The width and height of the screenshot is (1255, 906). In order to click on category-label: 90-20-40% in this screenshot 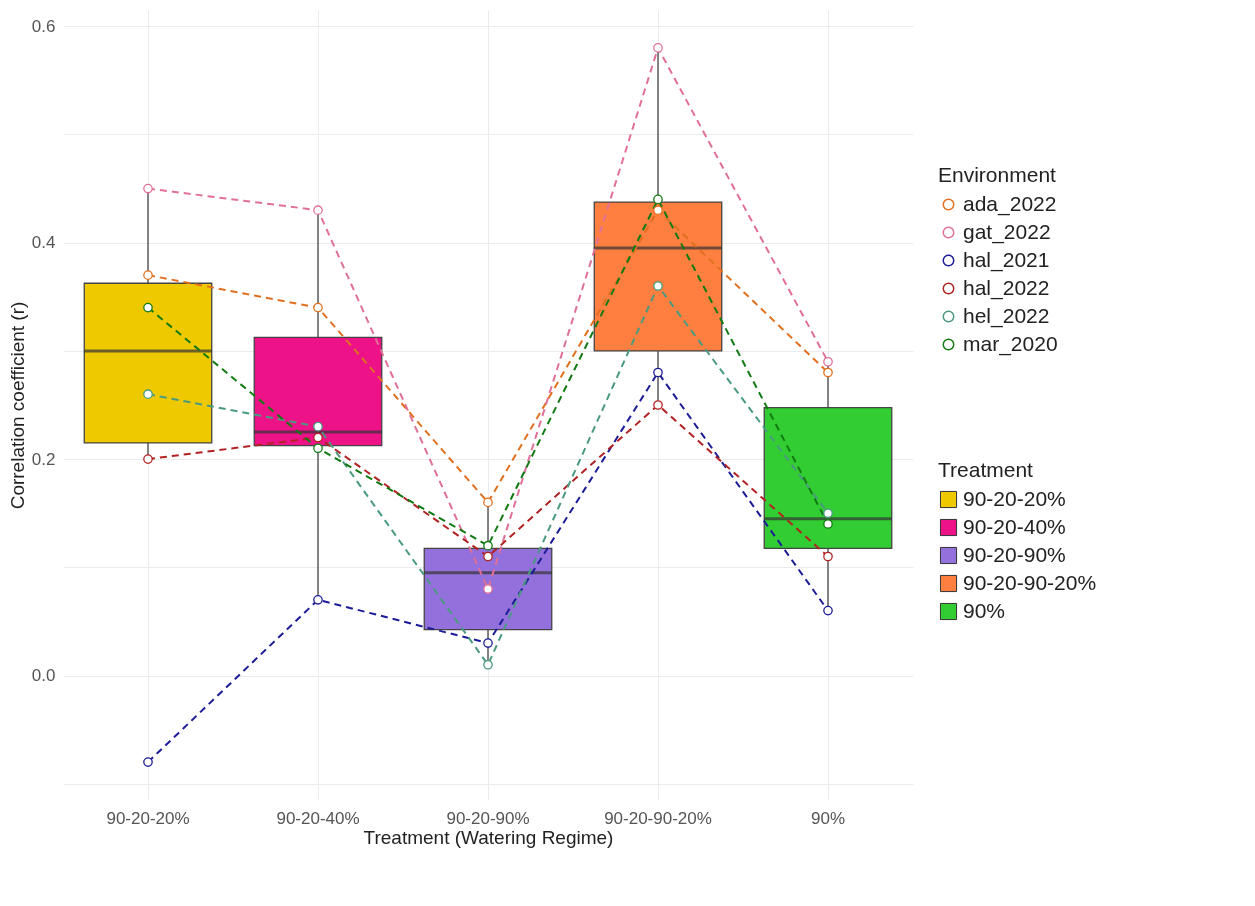, I will do `click(1014, 526)`.